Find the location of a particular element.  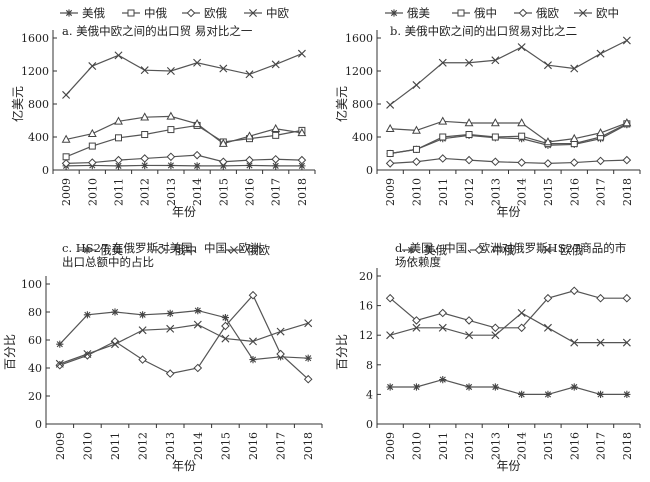

chart-title: a. 美俄中欧之间的出口贸 易对比之一 is located at coordinates (157, 31).